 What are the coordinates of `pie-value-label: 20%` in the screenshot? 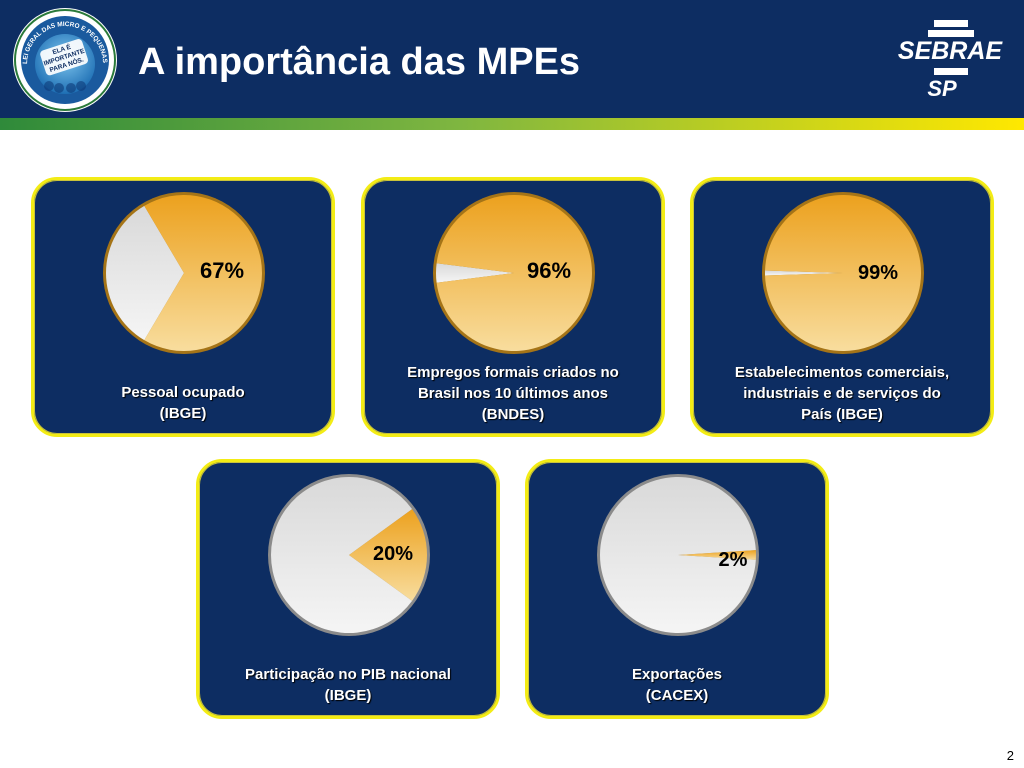 It's located at (393, 554).